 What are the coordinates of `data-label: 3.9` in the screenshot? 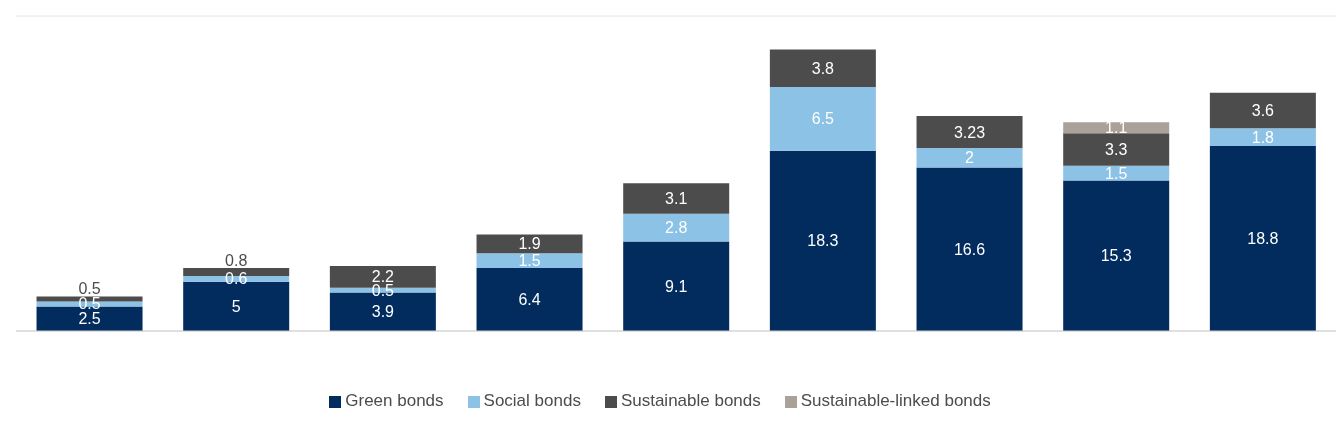 It's located at (383, 312).